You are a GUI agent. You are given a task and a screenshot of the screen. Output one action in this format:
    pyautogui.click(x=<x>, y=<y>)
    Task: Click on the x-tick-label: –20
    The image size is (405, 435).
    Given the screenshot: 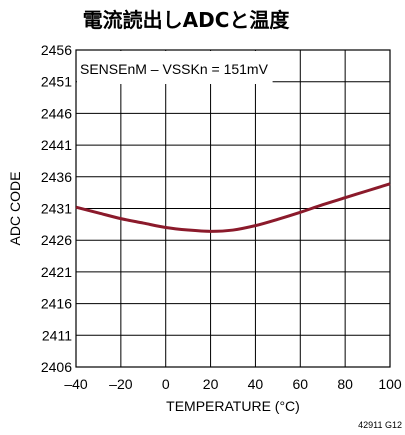 What is the action you would take?
    pyautogui.click(x=121, y=384)
    